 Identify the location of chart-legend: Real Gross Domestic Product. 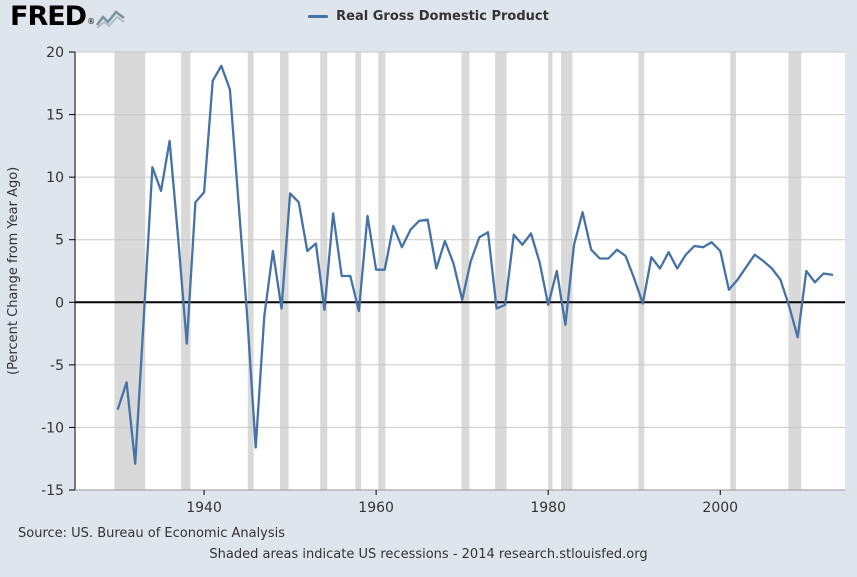
(428, 16).